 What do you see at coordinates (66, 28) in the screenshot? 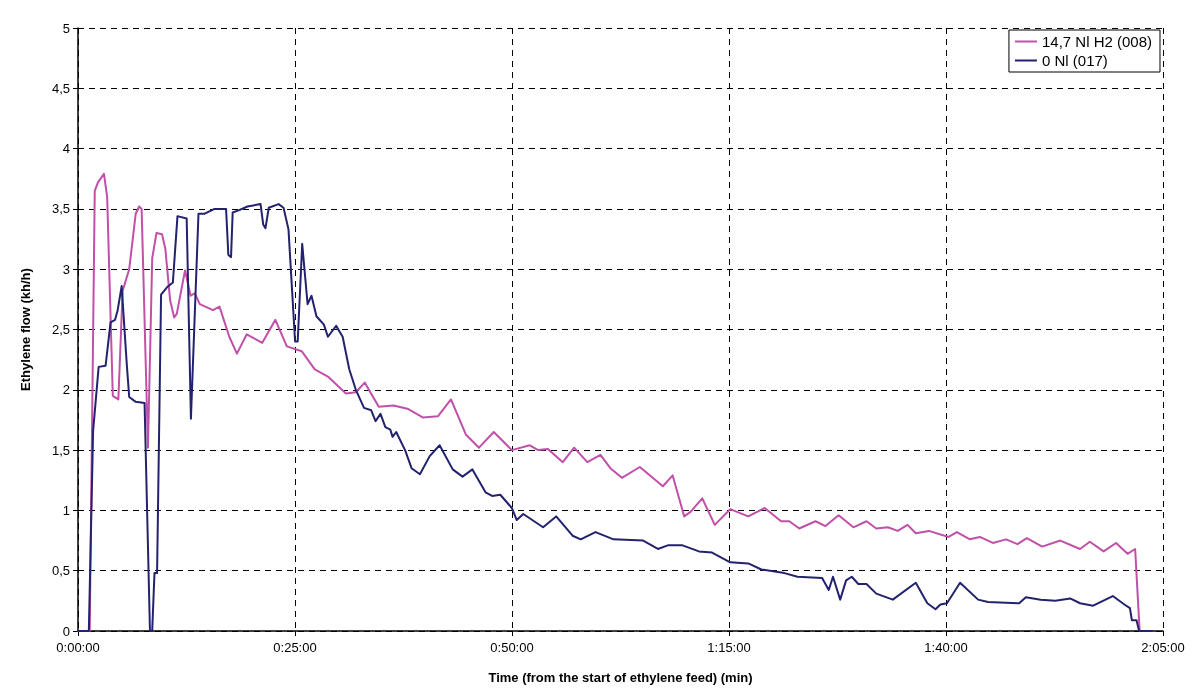
I see `y-tick-label: 5` at bounding box center [66, 28].